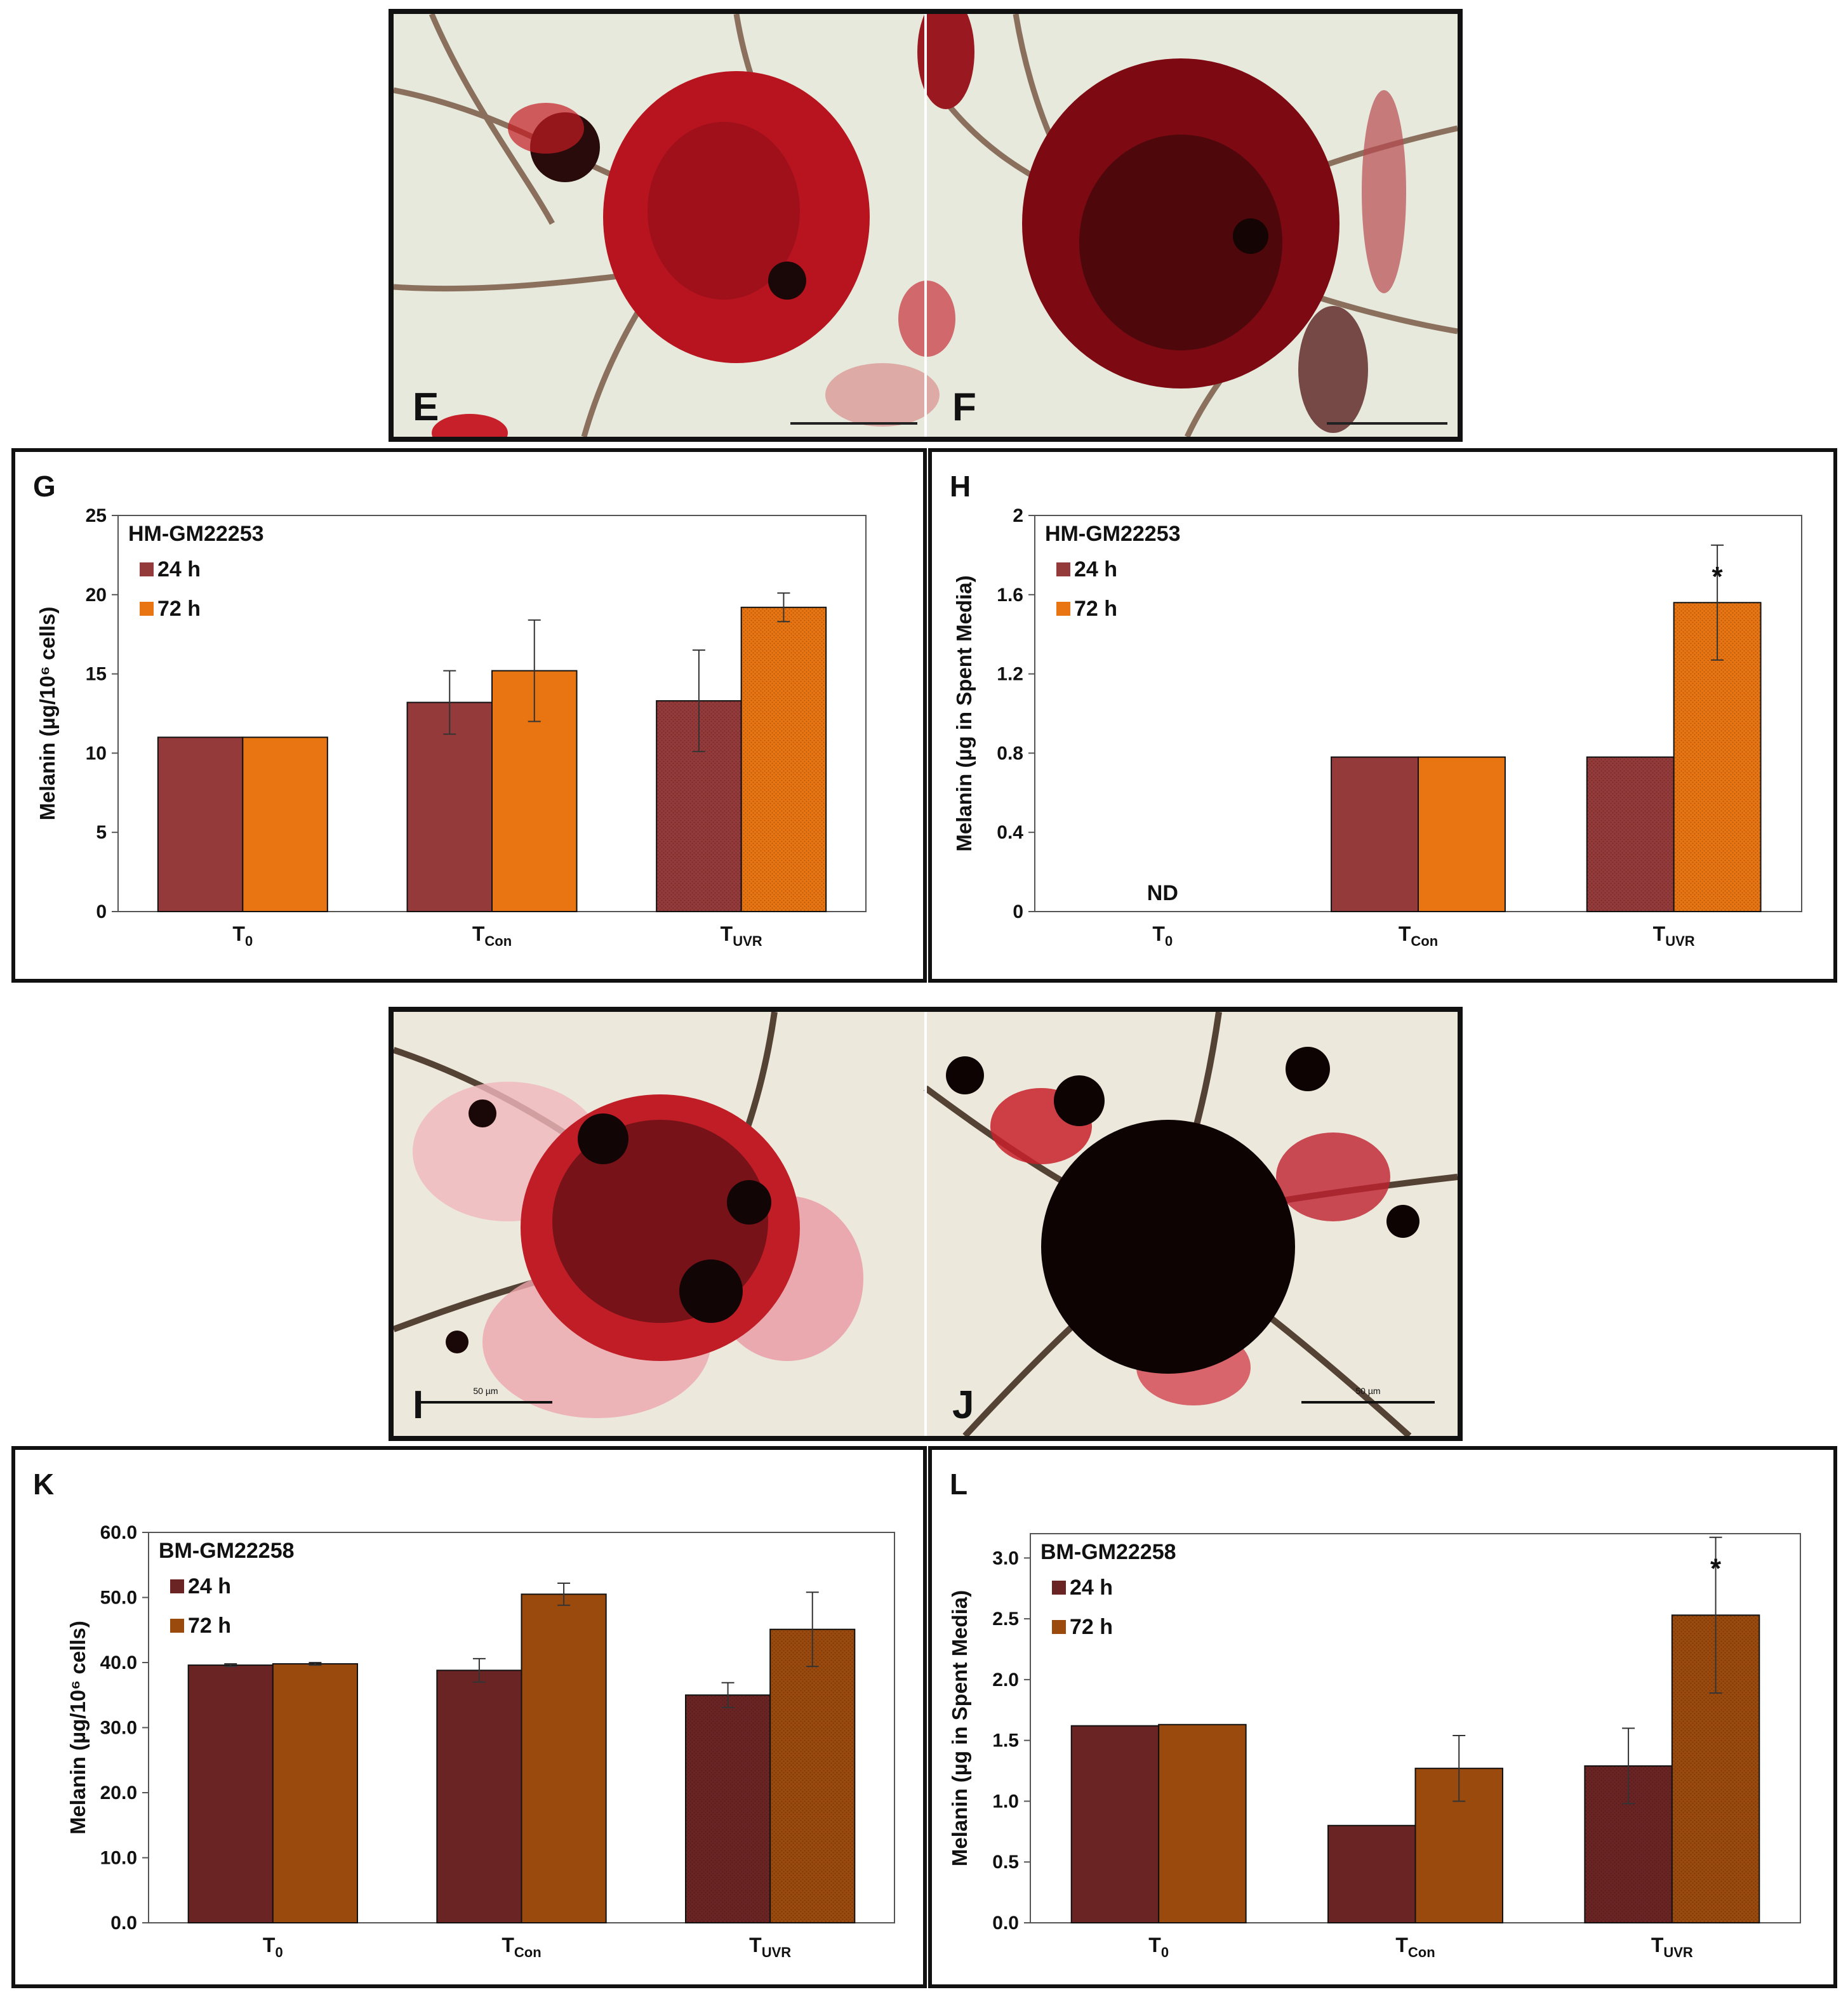  What do you see at coordinates (119, 1858) in the screenshot?
I see `y-tick-label: 10.0` at bounding box center [119, 1858].